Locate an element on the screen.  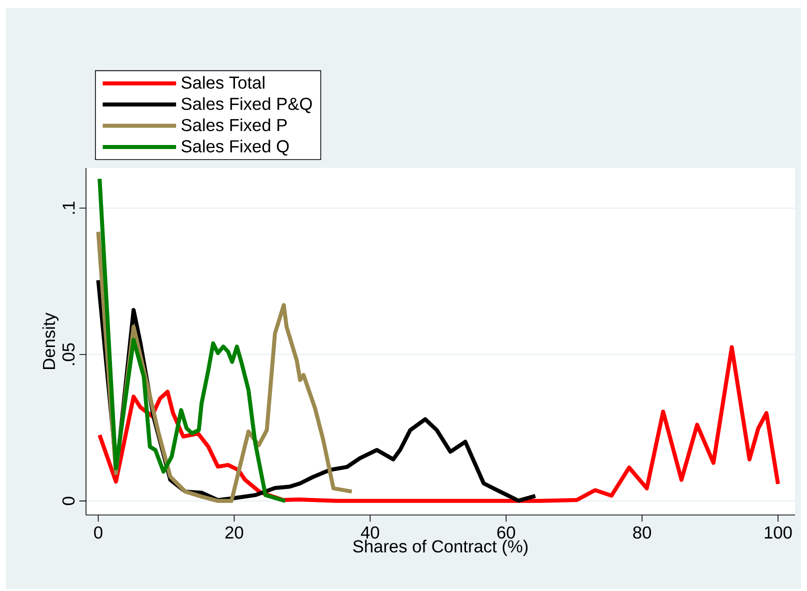
x-tick-label: 100 is located at coordinates (778, 532).